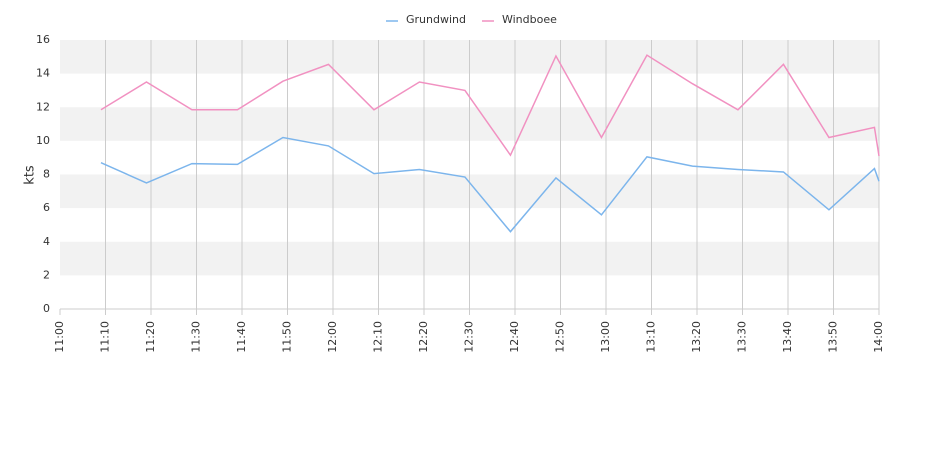  Describe the element at coordinates (196, 337) in the screenshot. I see `x-tick-label: 11:30` at that location.